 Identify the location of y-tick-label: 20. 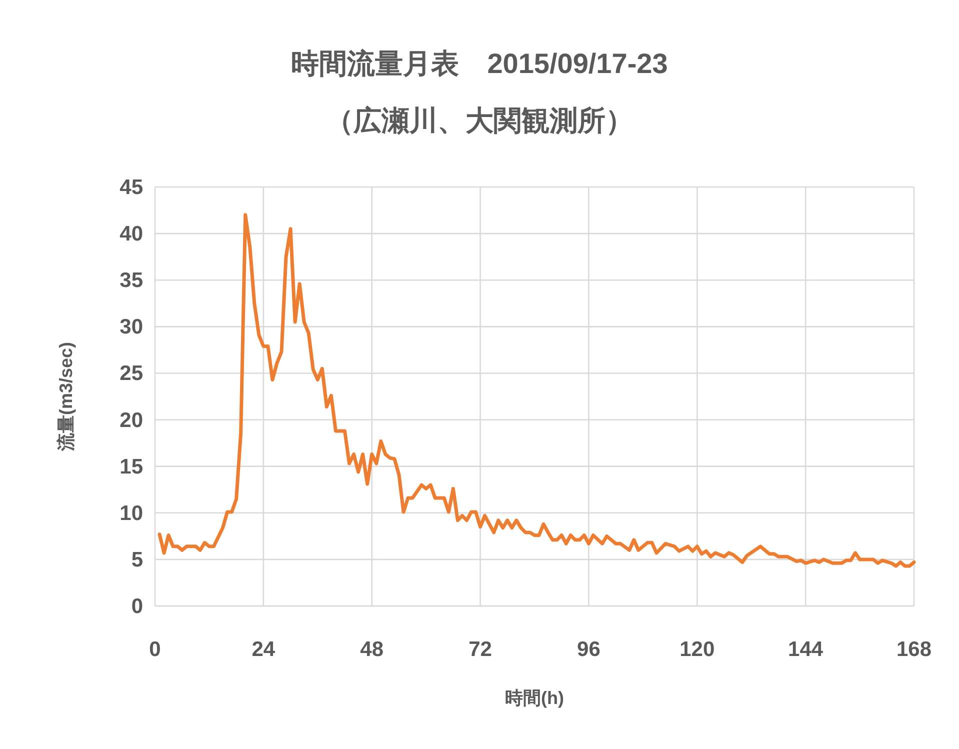
(131, 420).